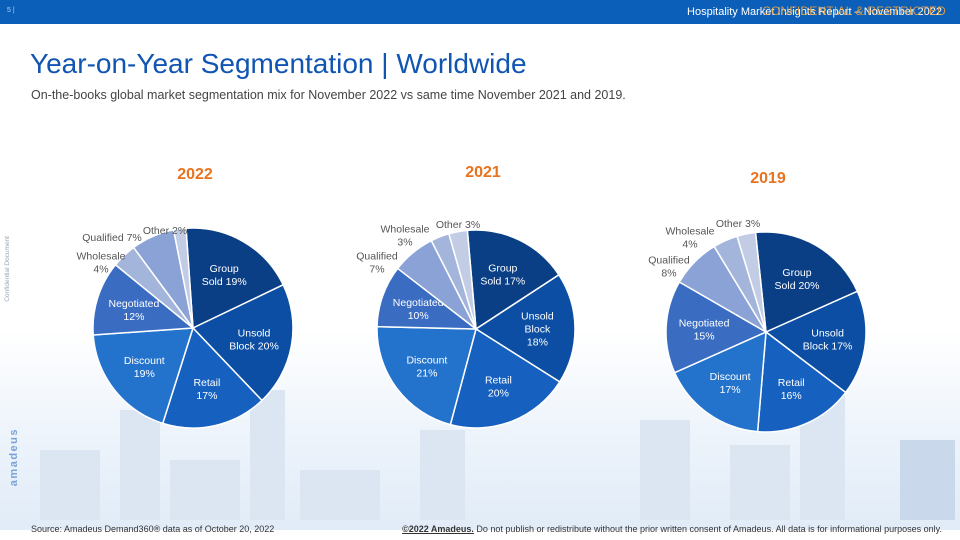 This screenshot has width=960, height=540. Describe the element at coordinates (854, 11) in the screenshot. I see `confidential-watermark: CONFIDENTIAL & RESTRICTED` at that location.